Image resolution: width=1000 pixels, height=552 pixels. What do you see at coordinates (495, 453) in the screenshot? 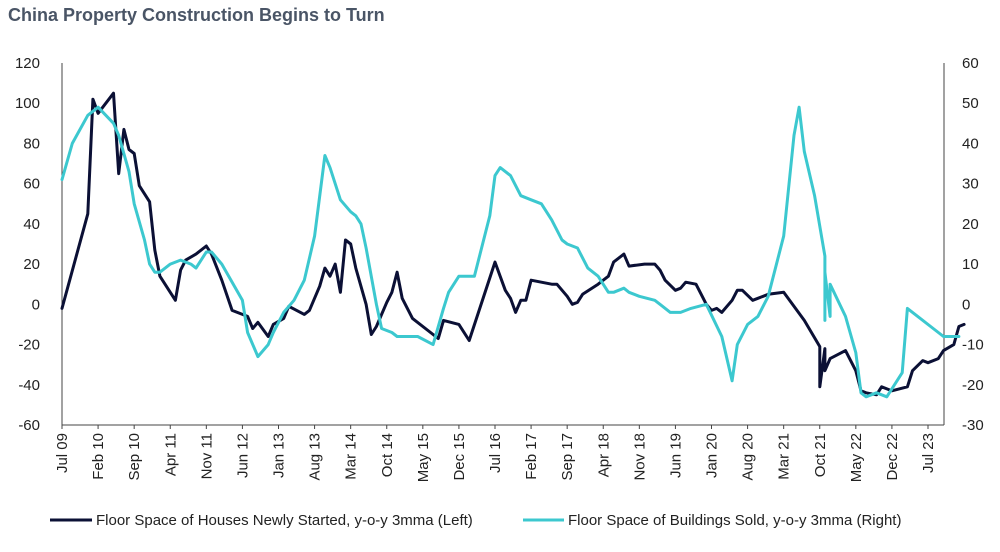
I see `x-tick-label: Jul 16` at bounding box center [495, 453].